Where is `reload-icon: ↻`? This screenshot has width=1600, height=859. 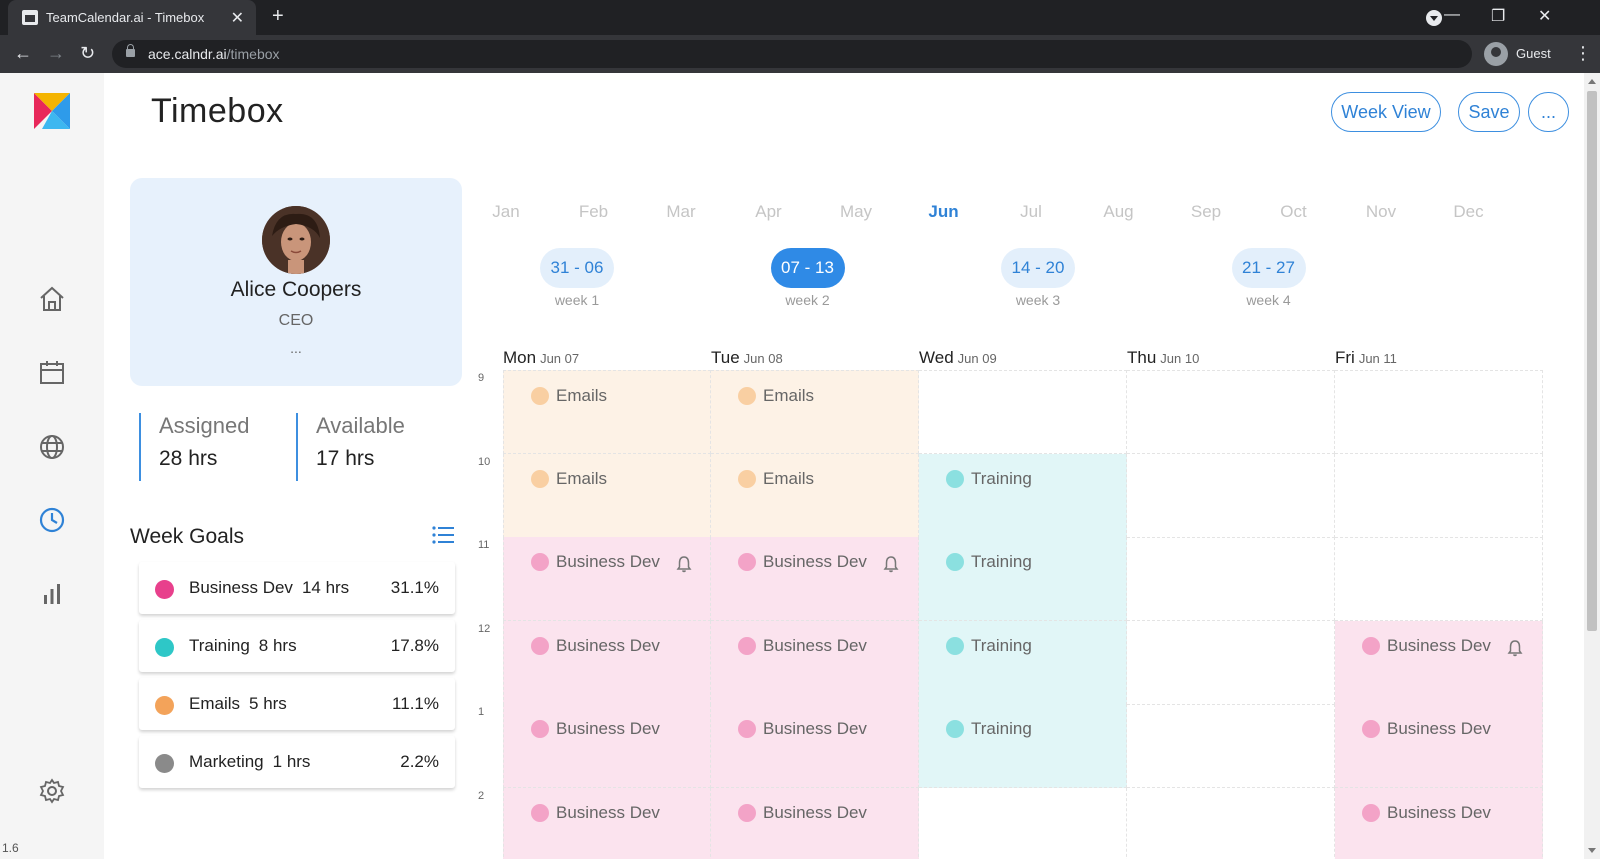 reload-icon: ↻ is located at coordinates (88, 53).